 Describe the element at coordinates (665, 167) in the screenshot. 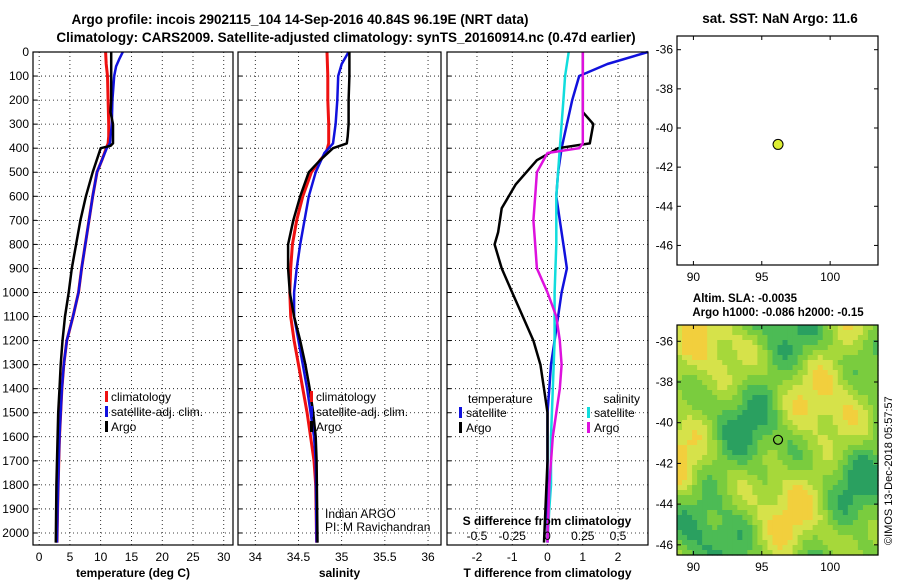

I see `y-tick-label: -42` at that location.